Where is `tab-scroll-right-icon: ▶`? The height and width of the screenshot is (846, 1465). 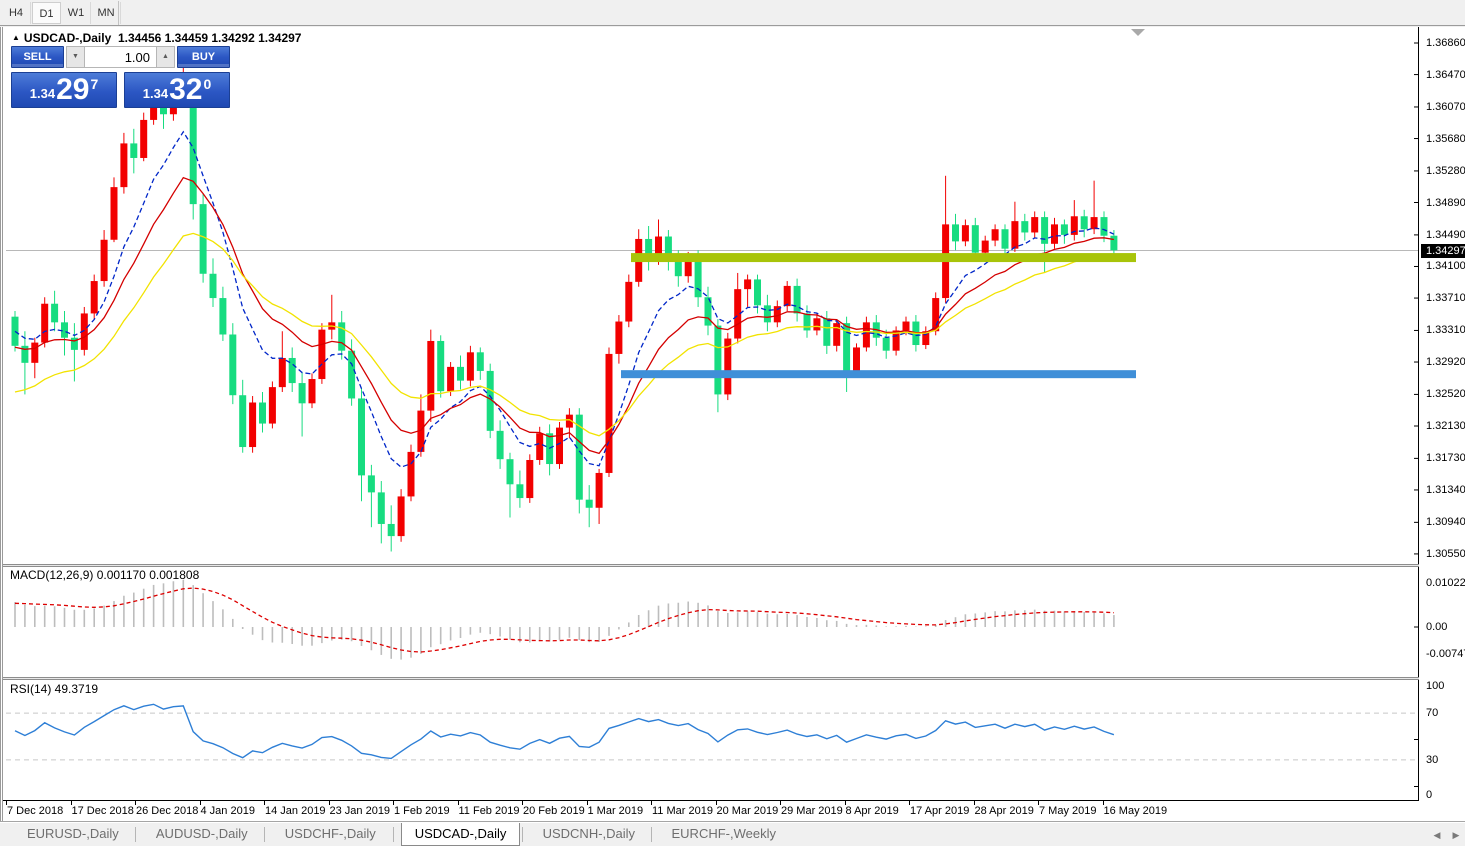 tab-scroll-right-icon: ▶ is located at coordinates (1456, 835).